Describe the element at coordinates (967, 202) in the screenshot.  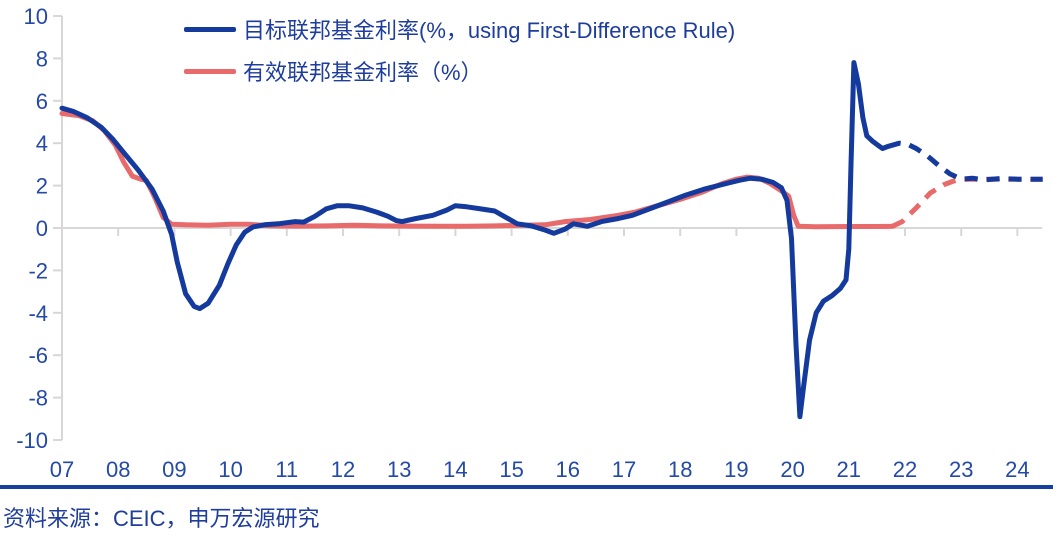
I see `series-1-dashed-line` at that location.